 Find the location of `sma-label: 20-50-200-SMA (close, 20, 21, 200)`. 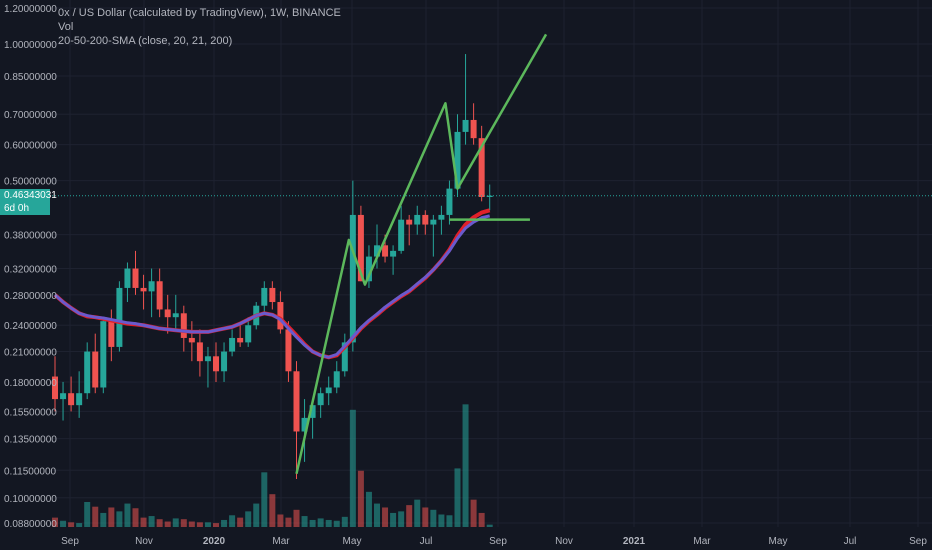

sma-label: 20-50-200-SMA (close, 20, 21, 200) is located at coordinates (145, 41).